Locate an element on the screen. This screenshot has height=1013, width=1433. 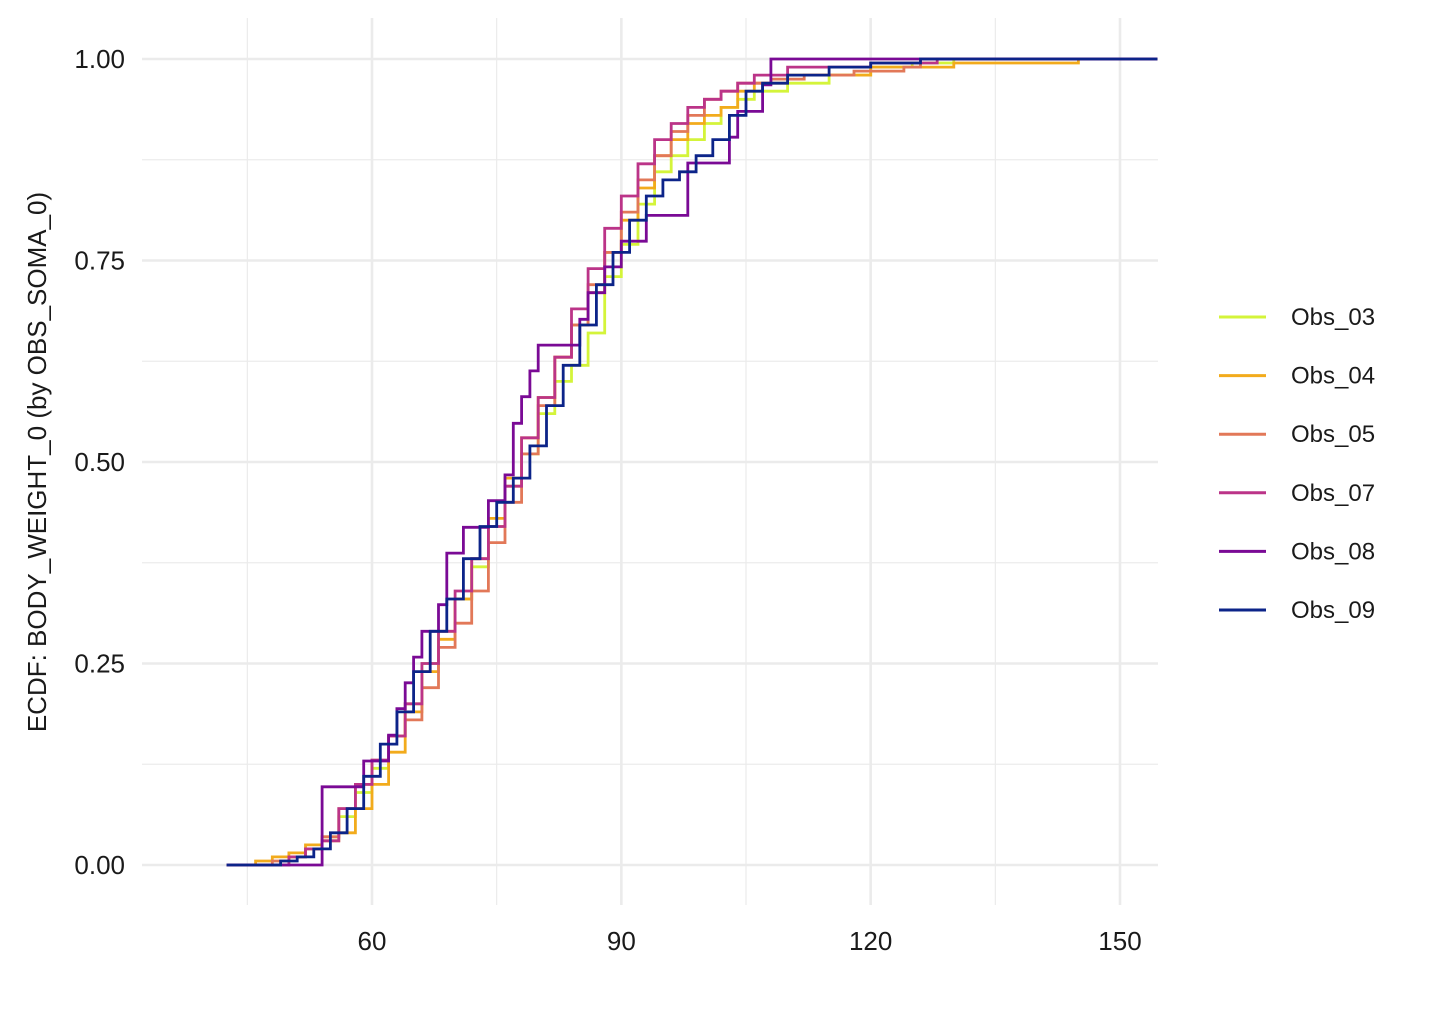
legend-item: Obs_09 is located at coordinates (1297, 610).